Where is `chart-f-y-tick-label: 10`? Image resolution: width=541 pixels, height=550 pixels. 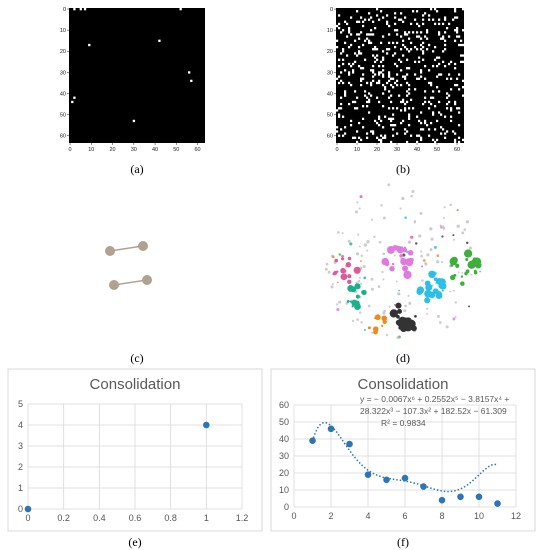 chart-f-y-tick-label: 10 is located at coordinates (284, 490).